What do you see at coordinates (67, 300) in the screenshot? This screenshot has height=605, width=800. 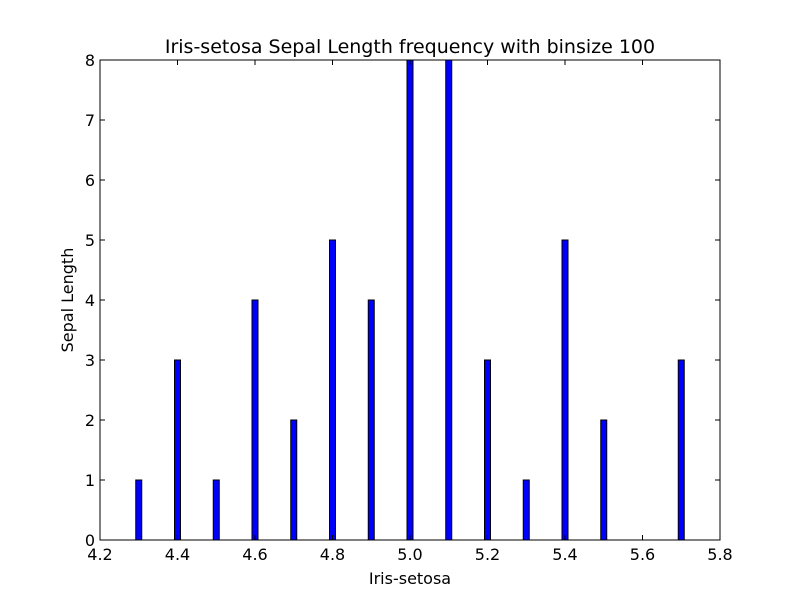 I see `y-axis-label: Sepal Length` at bounding box center [67, 300].